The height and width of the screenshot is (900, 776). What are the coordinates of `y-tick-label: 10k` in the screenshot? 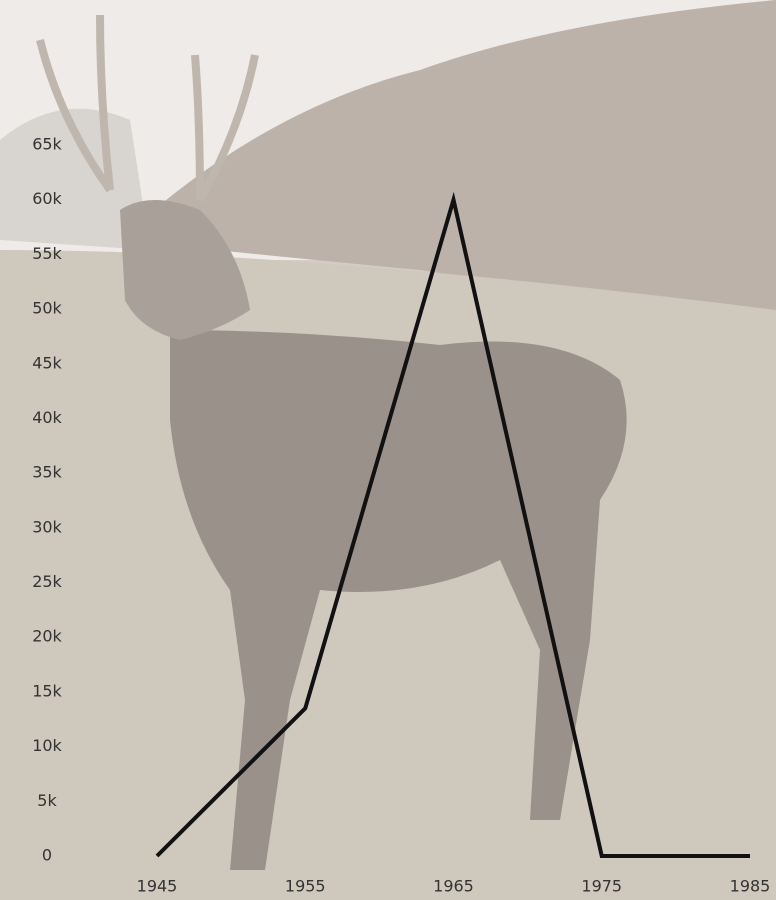 It's located at (47, 745).